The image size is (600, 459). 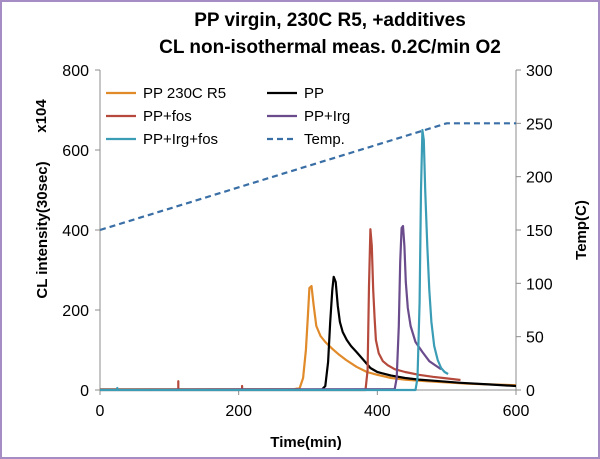 What do you see at coordinates (75, 231) in the screenshot?
I see `y-tick-label: 400` at bounding box center [75, 231].